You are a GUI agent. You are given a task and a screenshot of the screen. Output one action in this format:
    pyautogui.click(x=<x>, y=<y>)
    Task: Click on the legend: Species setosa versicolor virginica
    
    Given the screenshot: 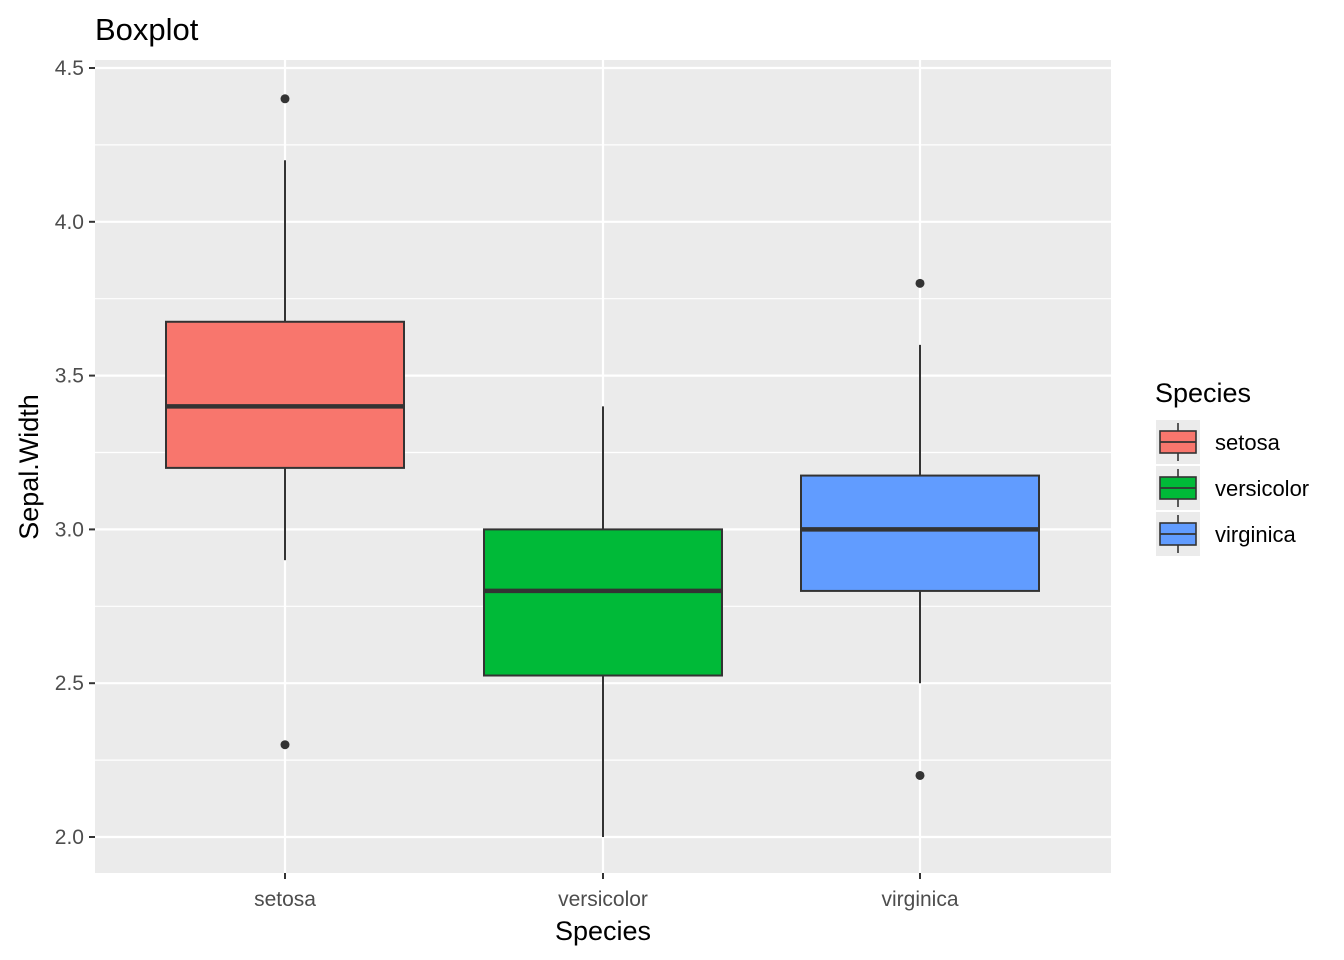 What is the action you would take?
    pyautogui.click(x=1232, y=467)
    